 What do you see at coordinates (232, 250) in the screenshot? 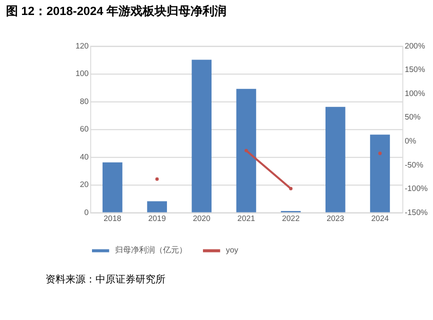
I see `legend-label: yoy` at bounding box center [232, 250].